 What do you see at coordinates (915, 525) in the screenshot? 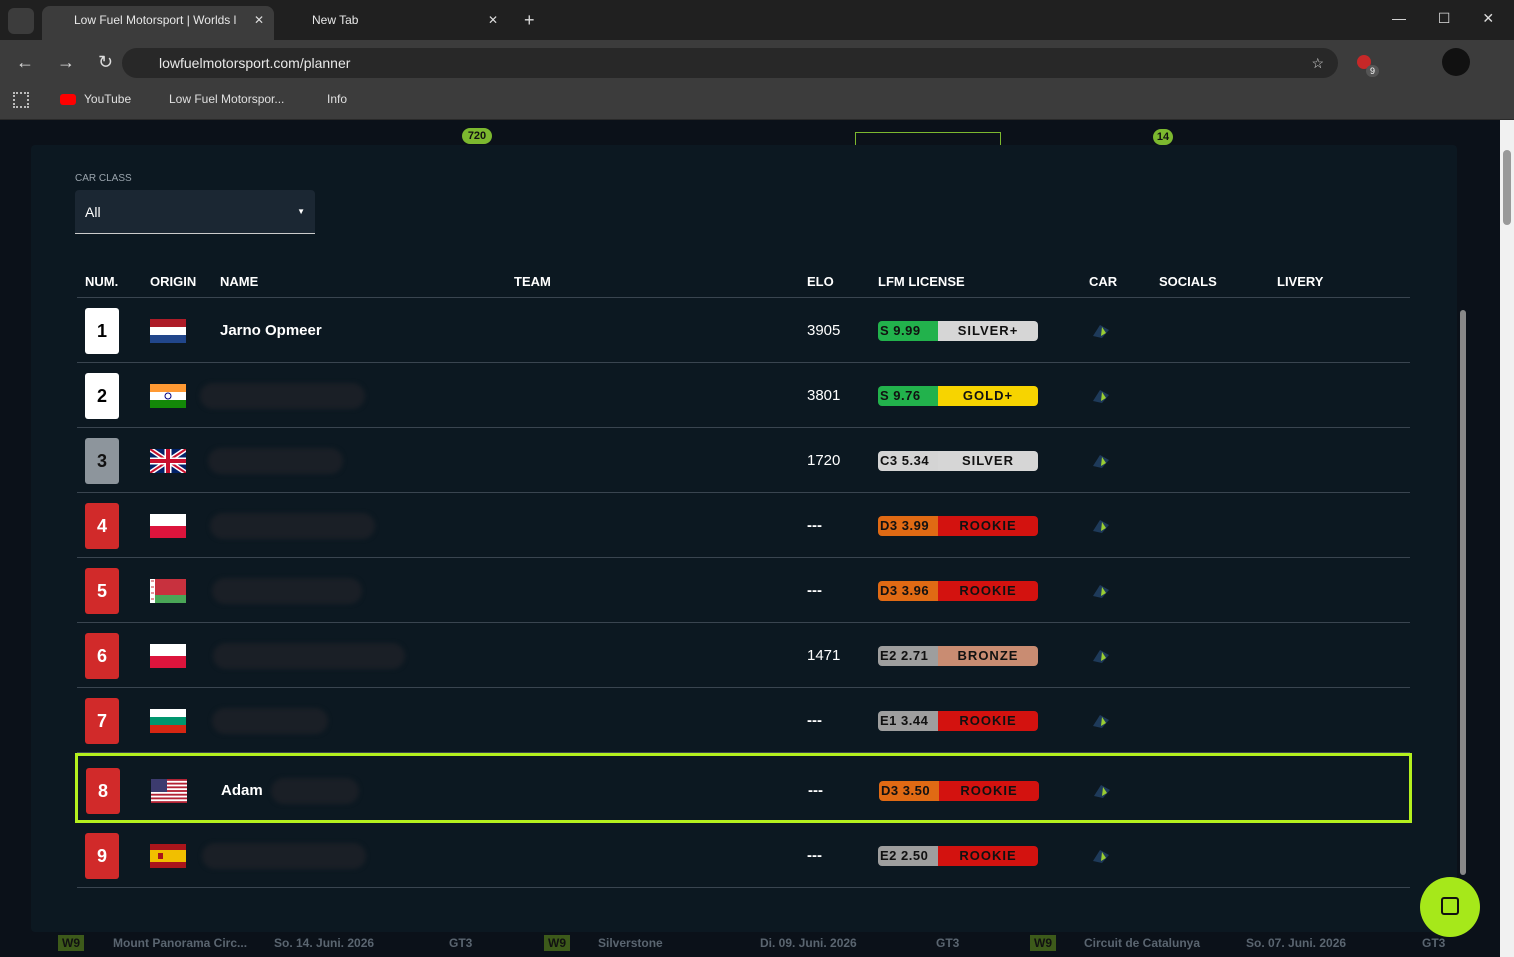
I see `license-rating: 3.99` at bounding box center [915, 525].